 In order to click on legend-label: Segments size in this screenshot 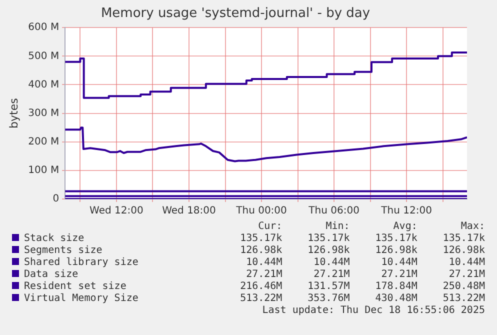, I will do `click(63, 251)`.